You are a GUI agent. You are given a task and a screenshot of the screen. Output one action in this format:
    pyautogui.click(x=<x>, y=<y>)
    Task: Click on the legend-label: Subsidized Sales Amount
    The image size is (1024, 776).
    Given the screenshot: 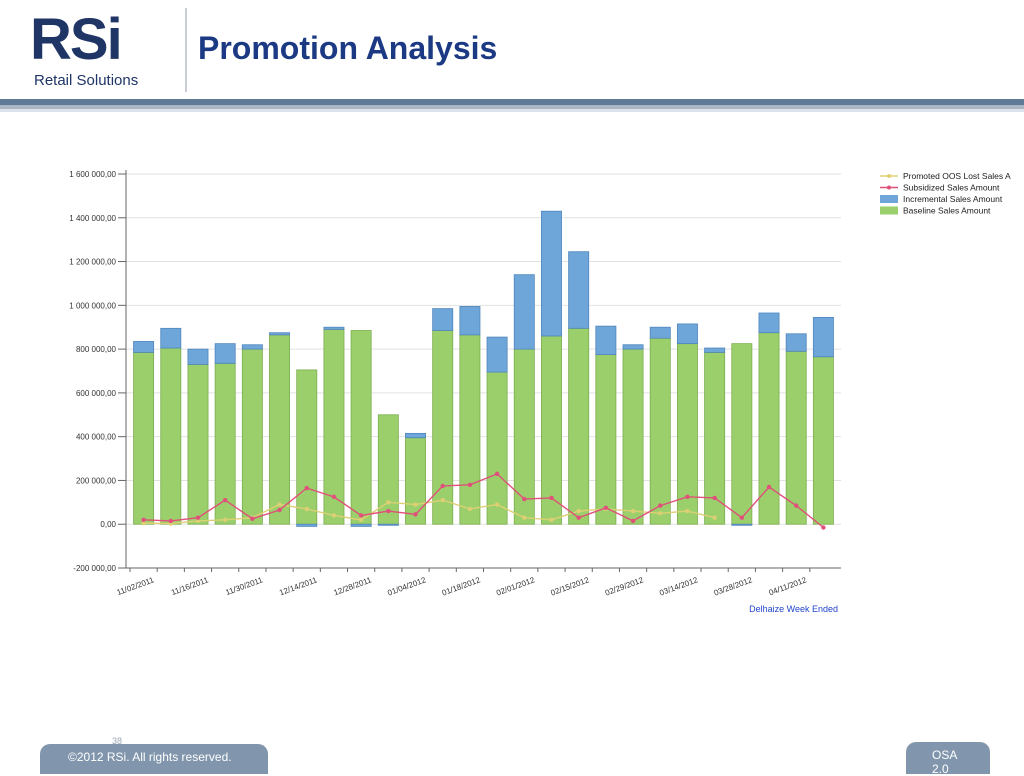 What is the action you would take?
    pyautogui.click(x=951, y=188)
    